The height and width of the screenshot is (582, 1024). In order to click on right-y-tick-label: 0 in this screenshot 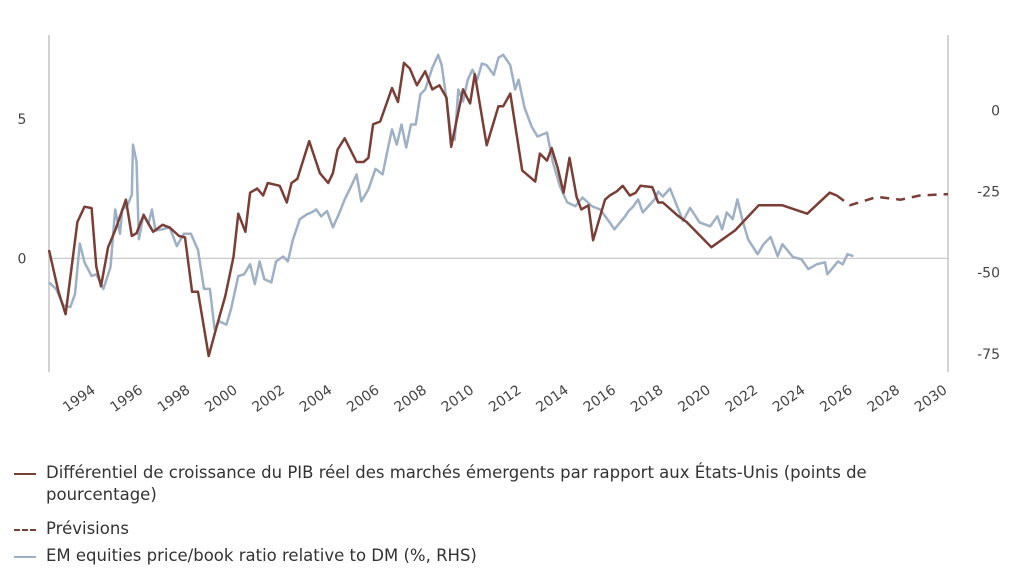, I will do `click(995, 112)`.